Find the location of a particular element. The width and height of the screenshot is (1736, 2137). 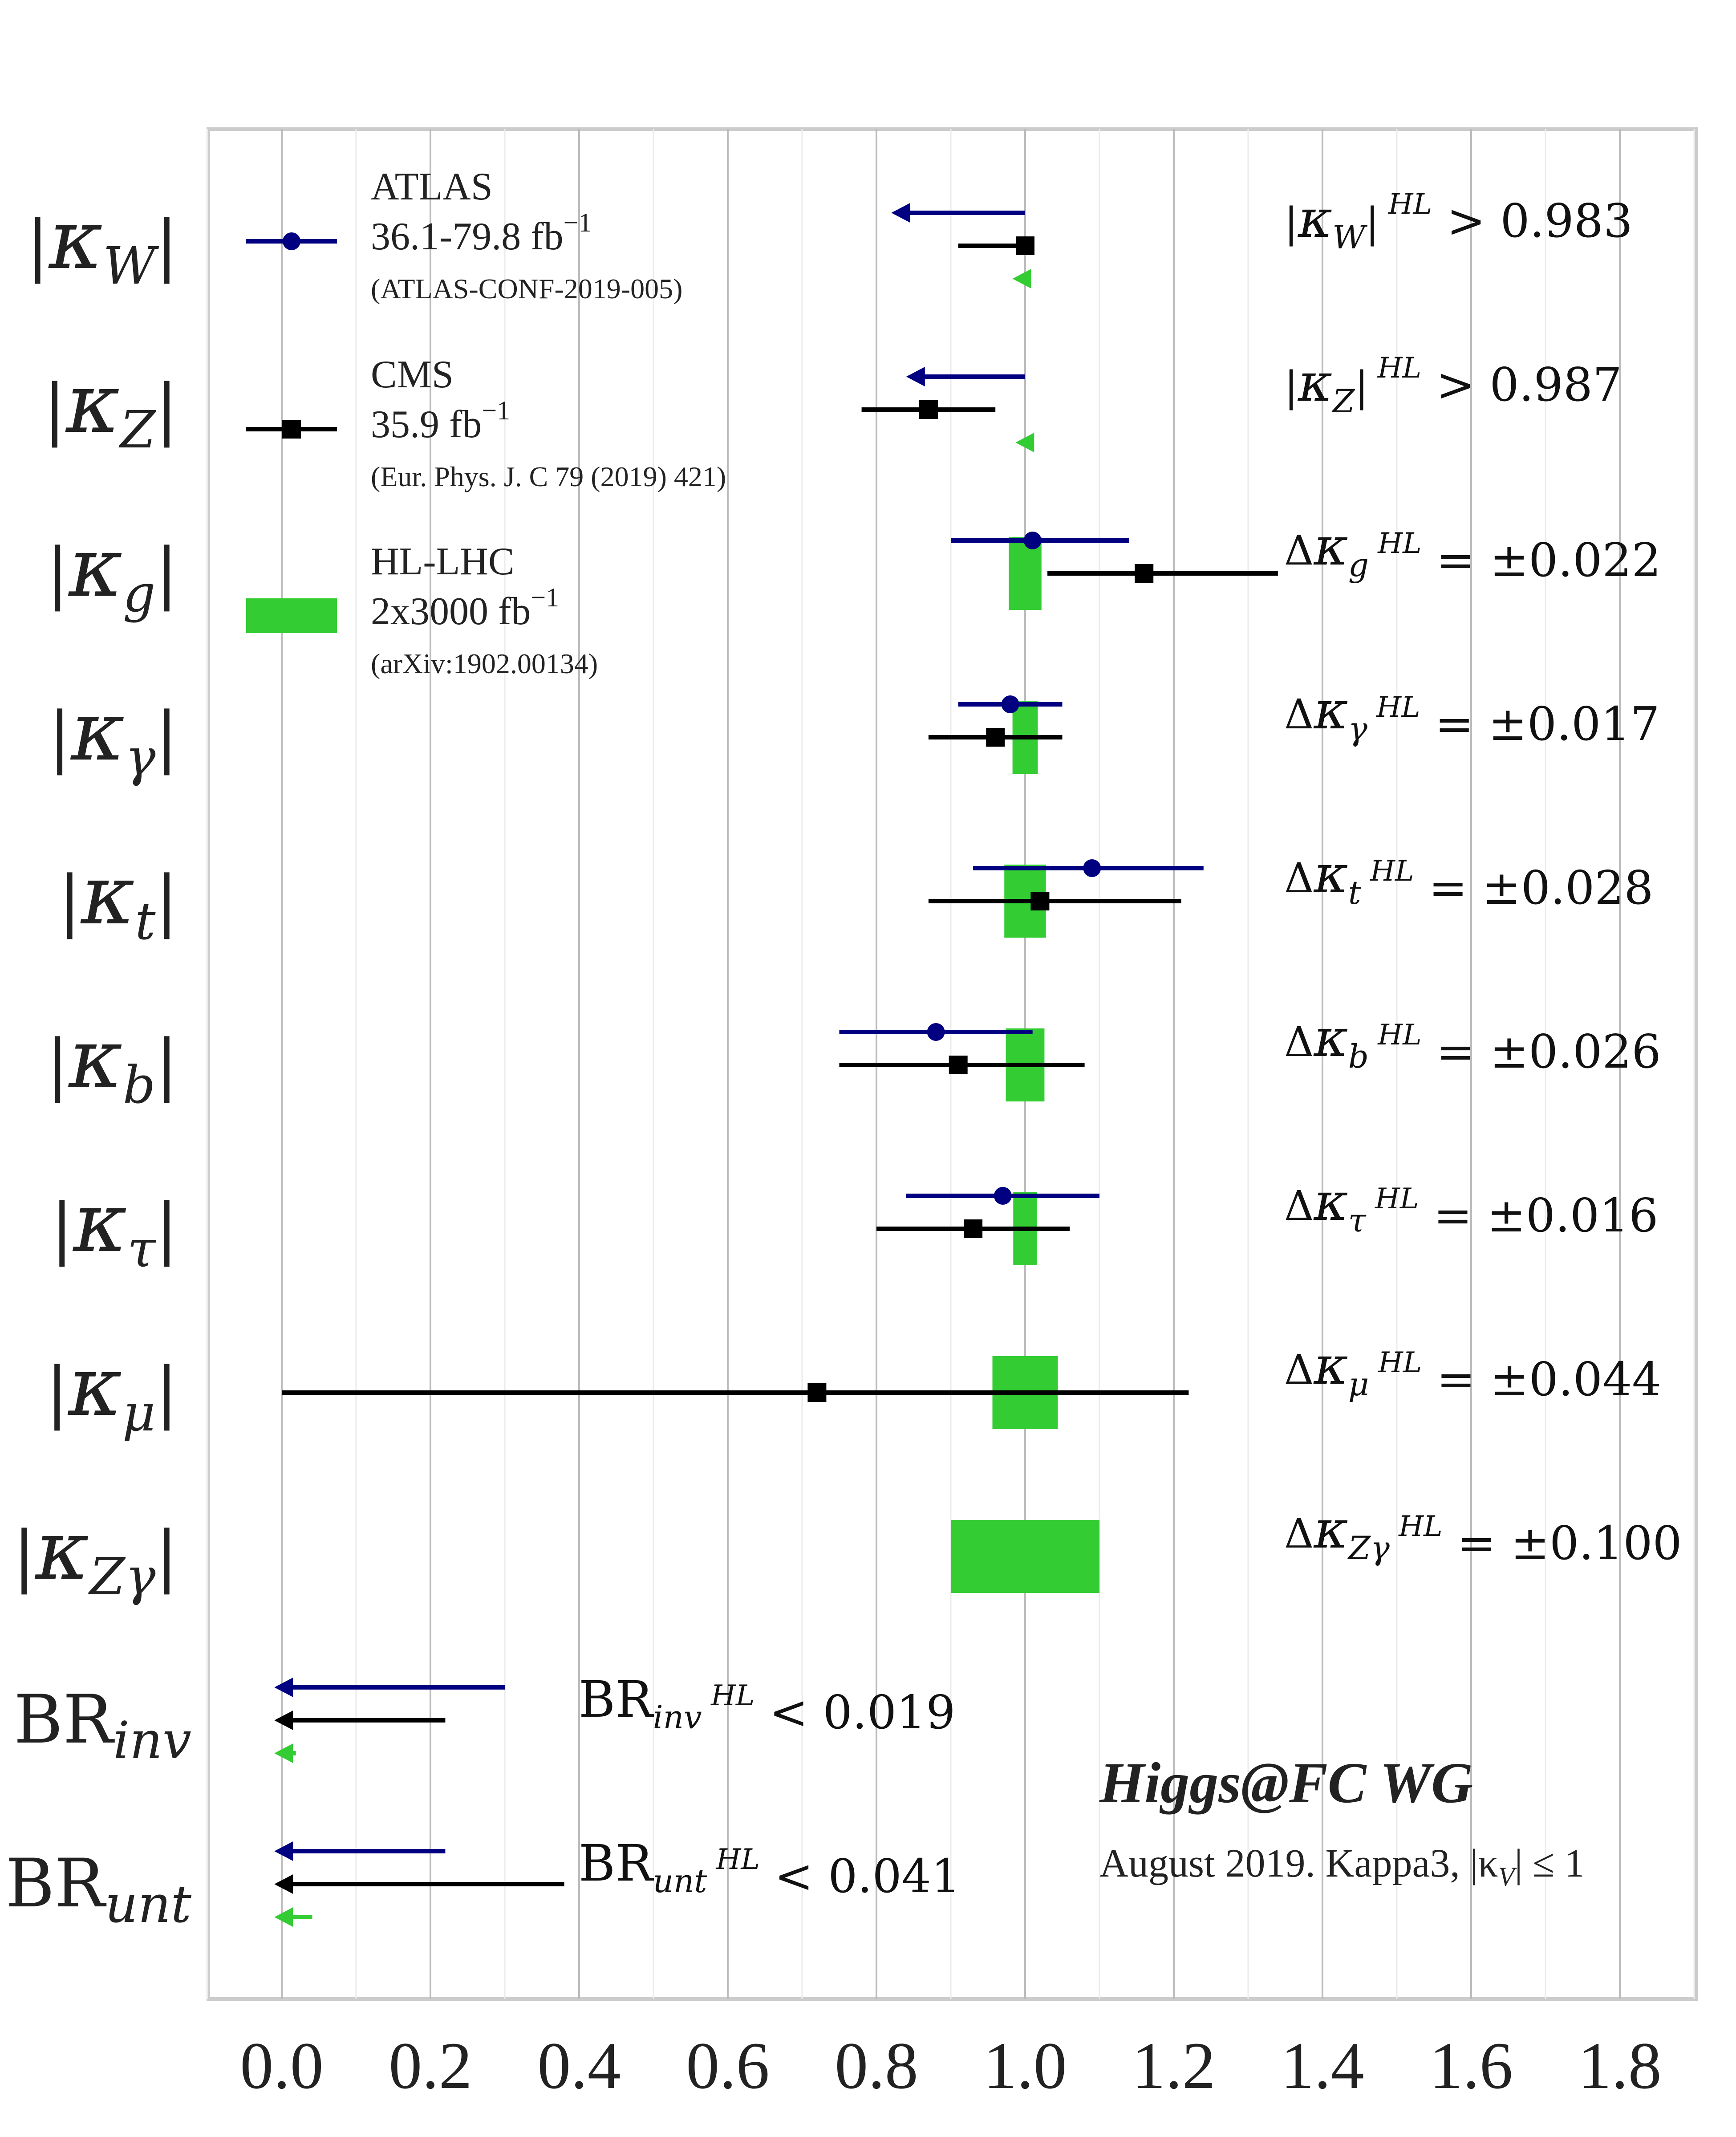

row-κ-g: |κg| Δκg HL = ±0.022 is located at coordinates (853, 570).